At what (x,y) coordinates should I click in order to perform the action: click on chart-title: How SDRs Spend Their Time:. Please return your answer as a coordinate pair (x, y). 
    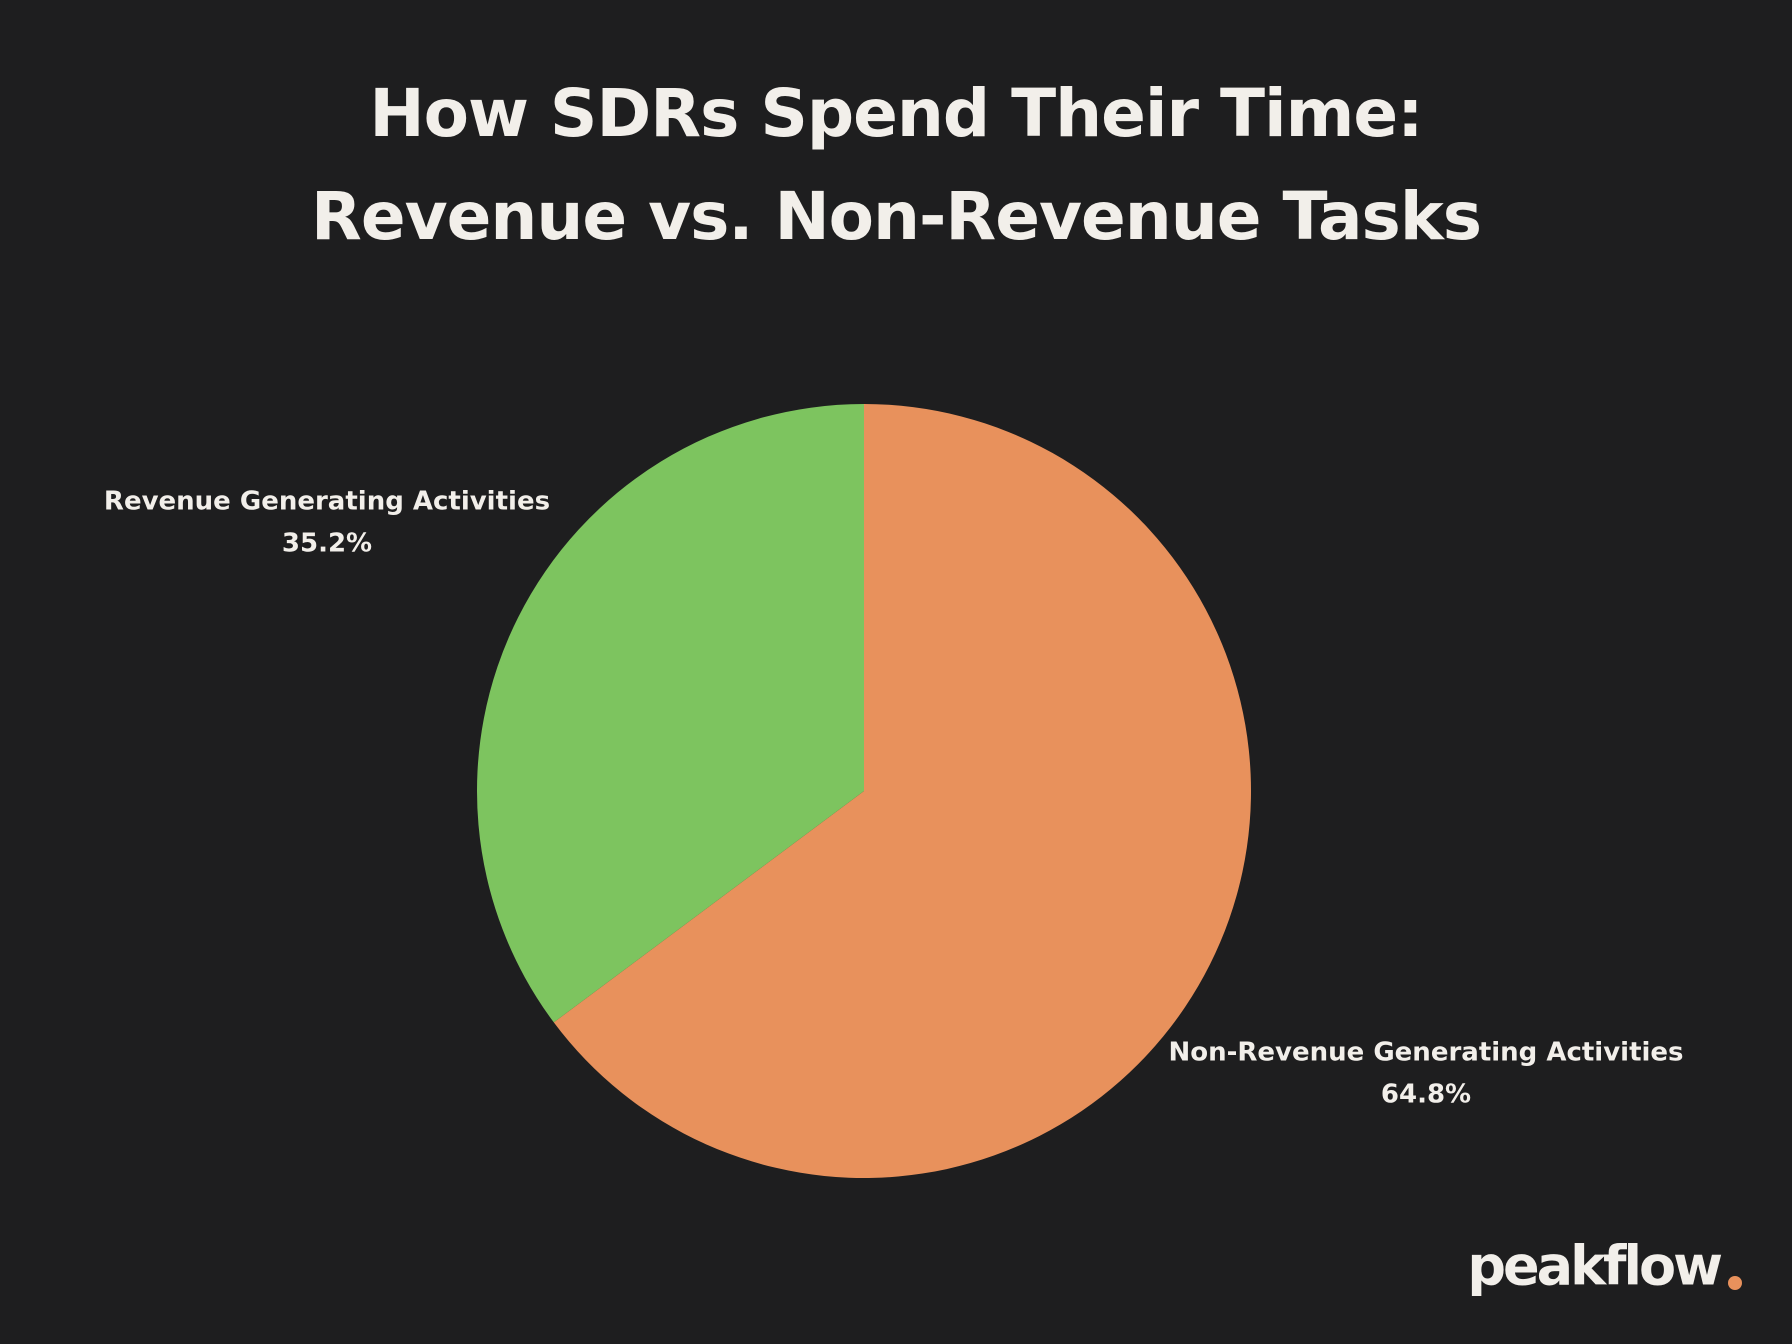
    Looking at the image, I should click on (895, 113).